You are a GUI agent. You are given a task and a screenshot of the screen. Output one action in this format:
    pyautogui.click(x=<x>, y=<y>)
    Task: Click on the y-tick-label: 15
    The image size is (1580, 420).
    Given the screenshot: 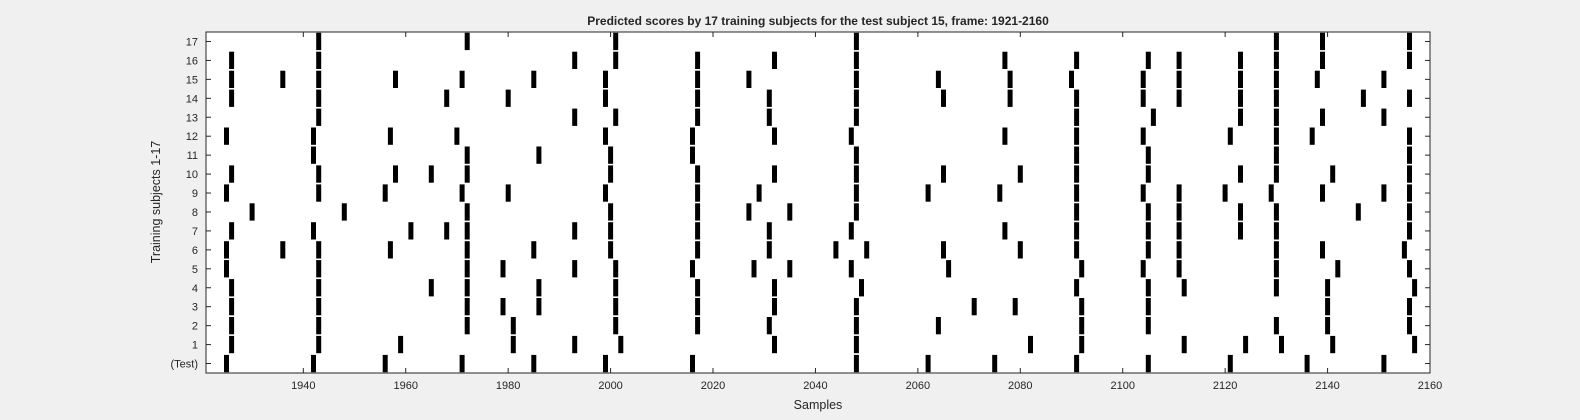 What is the action you would take?
    pyautogui.click(x=192, y=80)
    